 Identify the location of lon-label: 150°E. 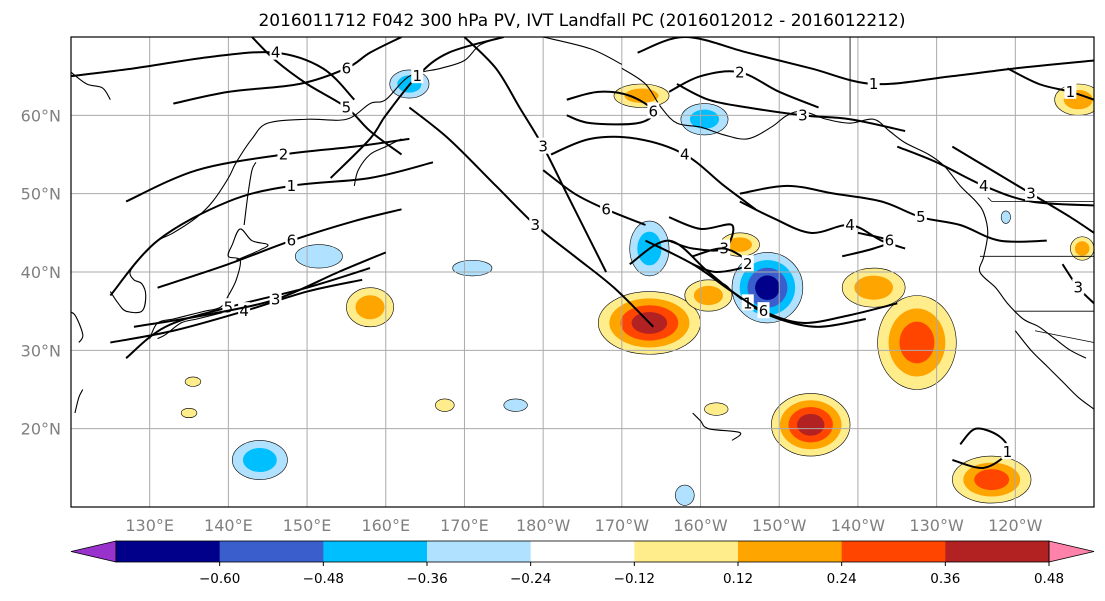
(307, 525).